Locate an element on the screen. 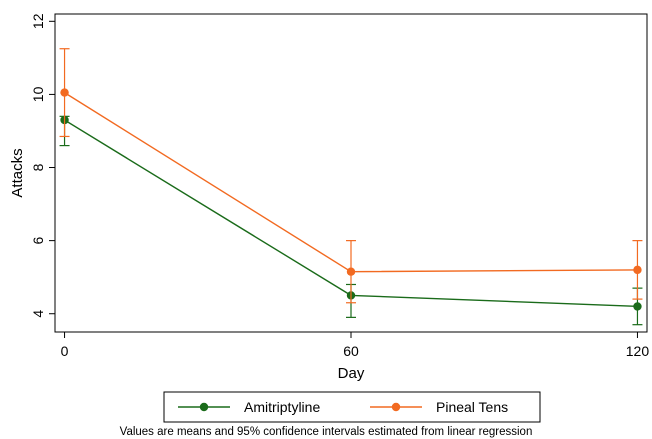 This screenshot has width=652, height=439. y-tick-label: 12 is located at coordinates (38, 21).